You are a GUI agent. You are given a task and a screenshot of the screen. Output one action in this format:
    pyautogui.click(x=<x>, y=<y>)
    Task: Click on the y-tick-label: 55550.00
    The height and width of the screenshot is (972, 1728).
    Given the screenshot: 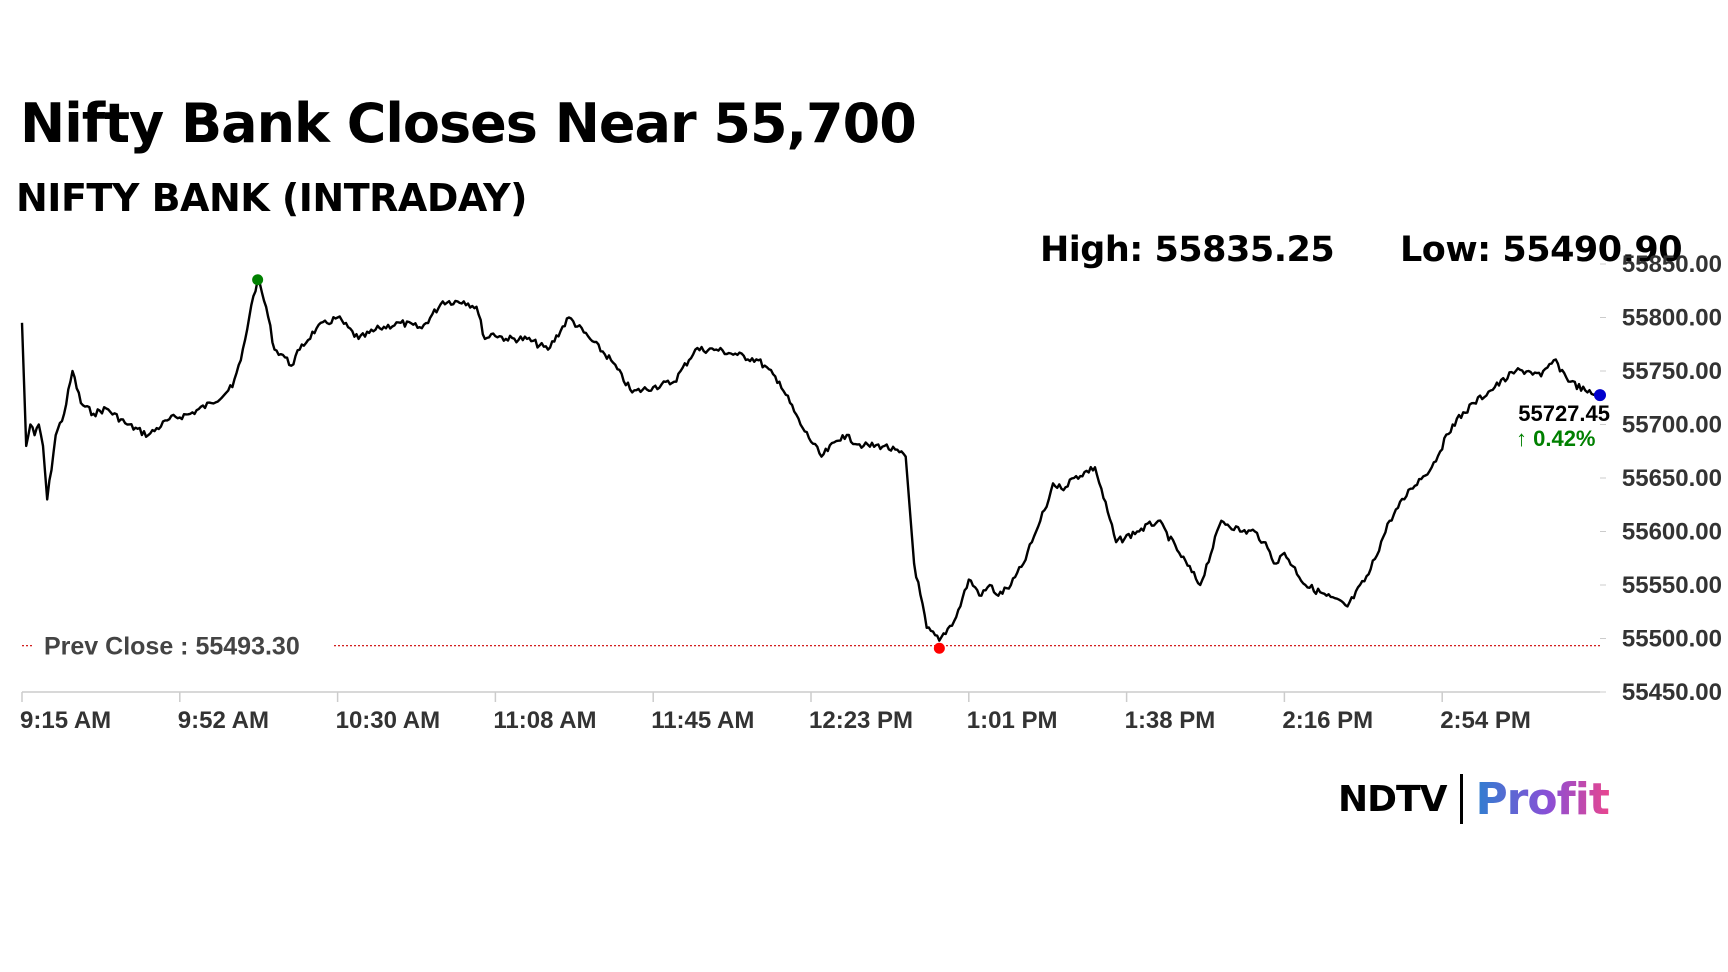 What is the action you would take?
    pyautogui.click(x=1672, y=585)
    